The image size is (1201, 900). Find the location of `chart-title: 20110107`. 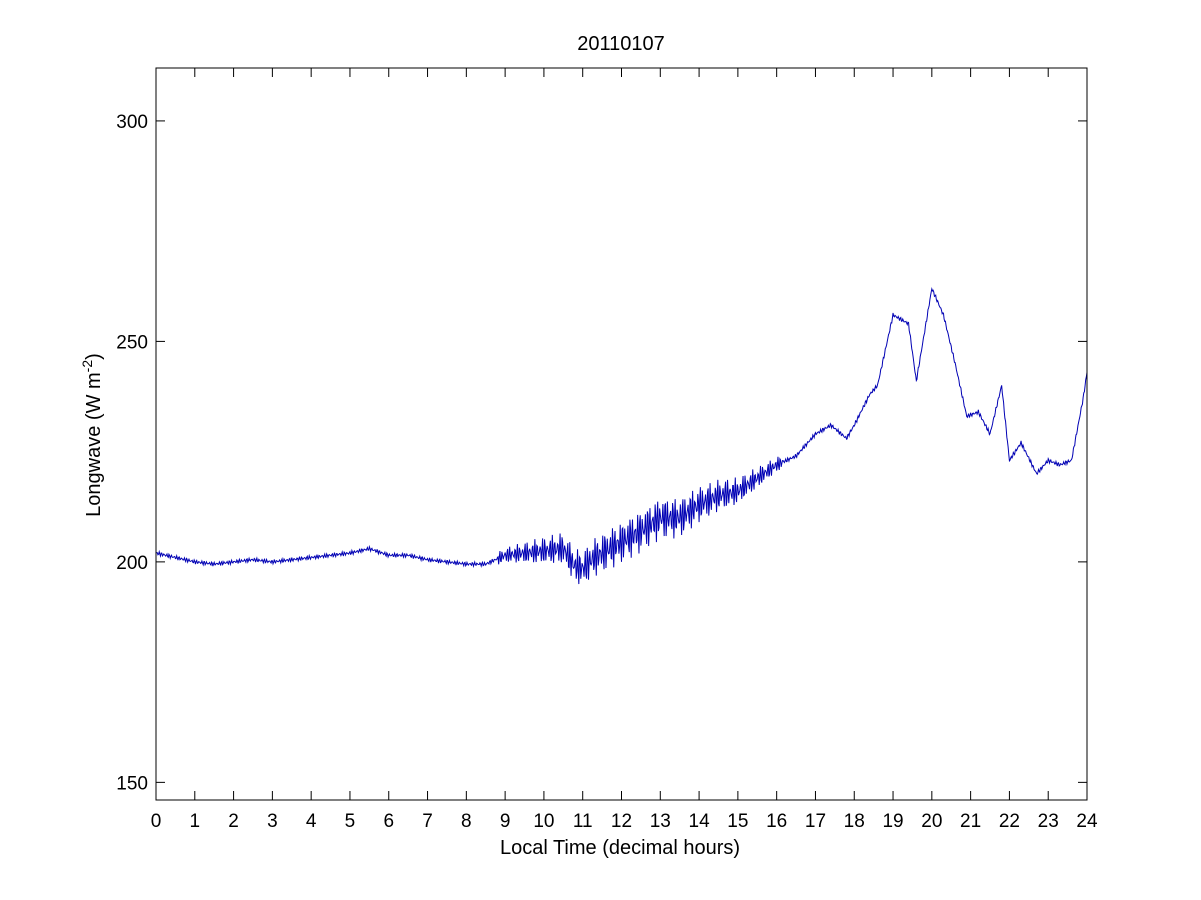

chart-title: 20110107 is located at coordinates (621, 44).